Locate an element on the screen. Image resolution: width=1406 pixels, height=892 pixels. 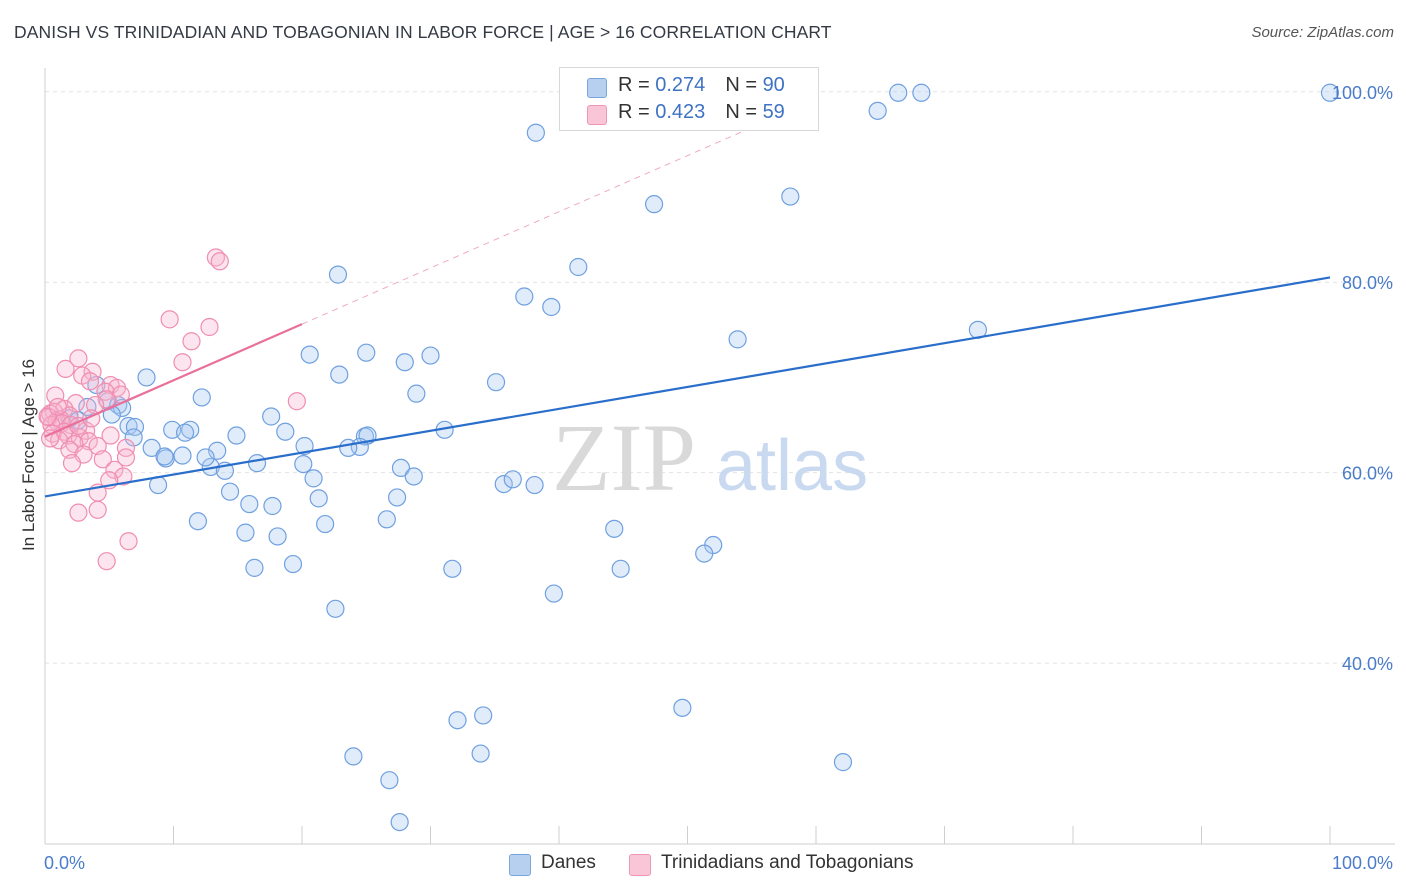
stats-row-danes: R = 0.274 N = 90 is located at coordinates (689, 87).